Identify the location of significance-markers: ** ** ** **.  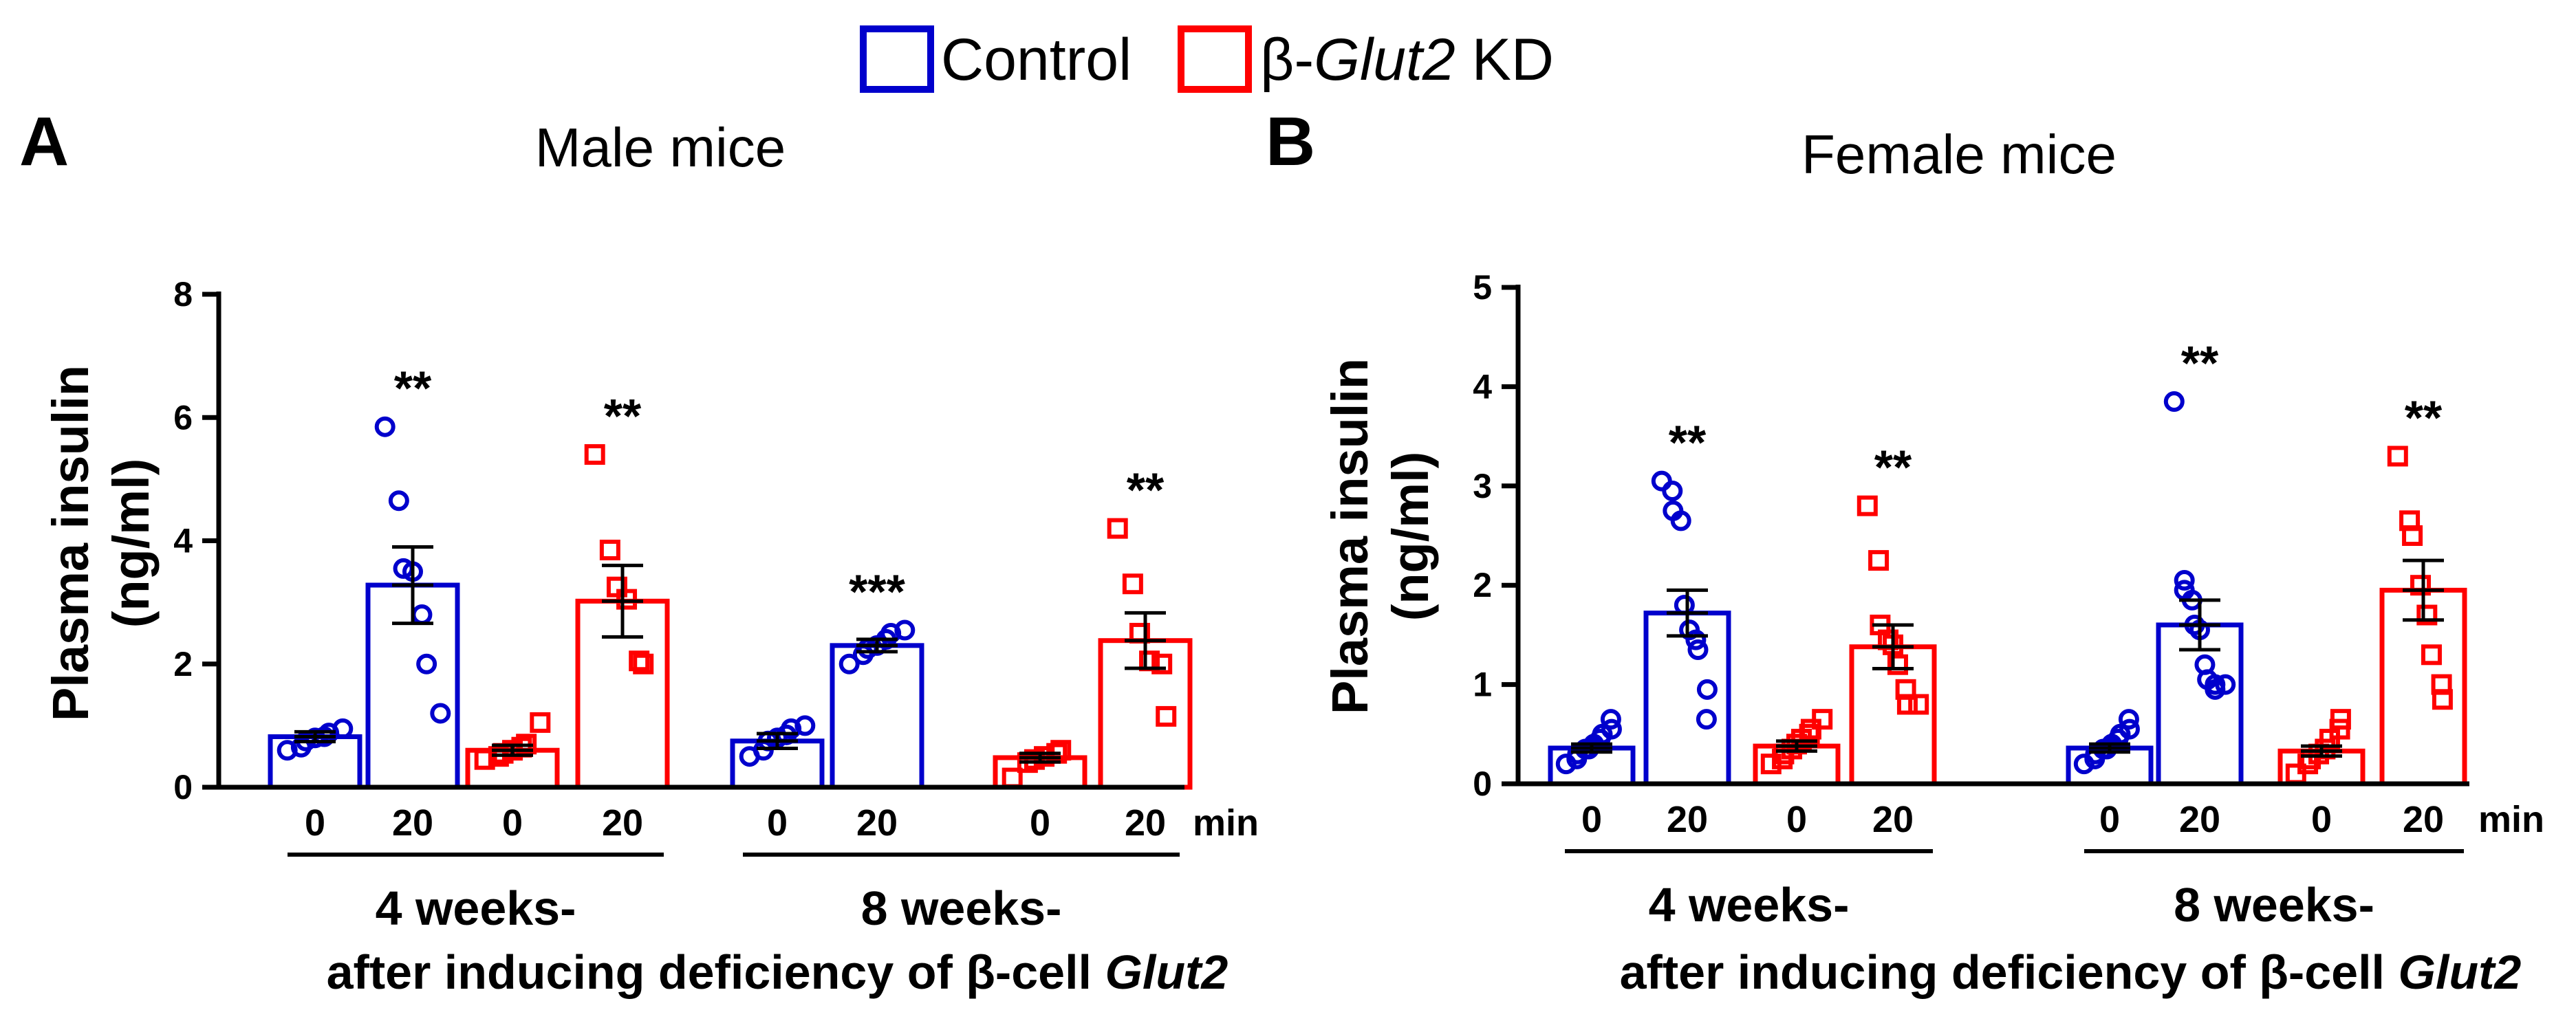
(2056, 415).